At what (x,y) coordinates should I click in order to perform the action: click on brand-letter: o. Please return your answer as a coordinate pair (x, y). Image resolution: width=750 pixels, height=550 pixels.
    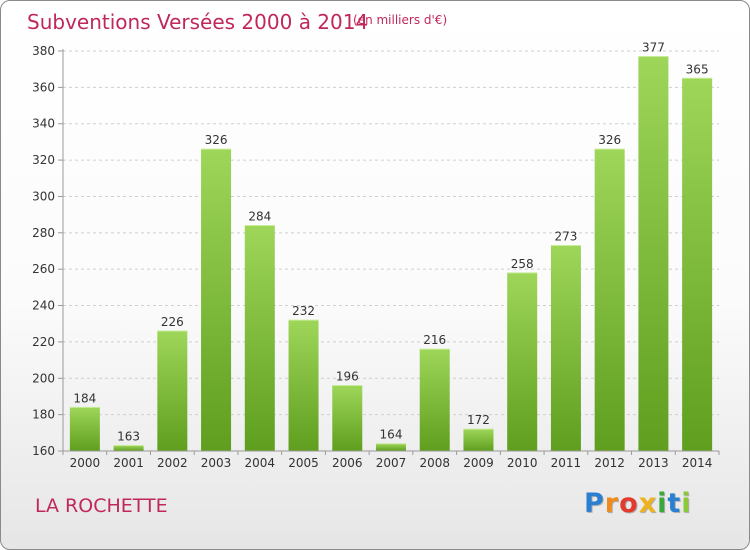
    Looking at the image, I should click on (629, 503).